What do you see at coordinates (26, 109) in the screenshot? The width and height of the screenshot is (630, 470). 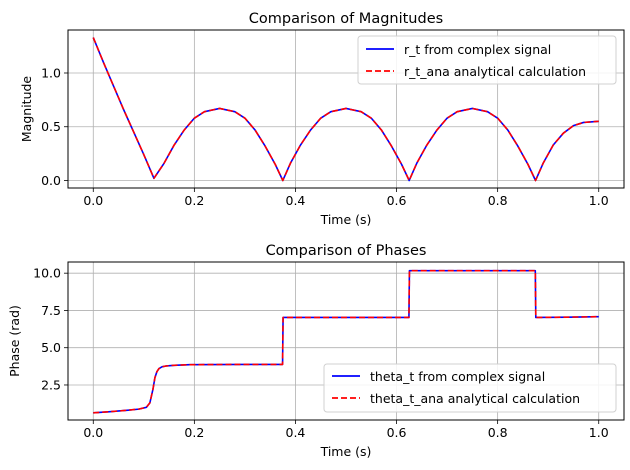 I see `magnitude-y-axis-label: Magnitude` at bounding box center [26, 109].